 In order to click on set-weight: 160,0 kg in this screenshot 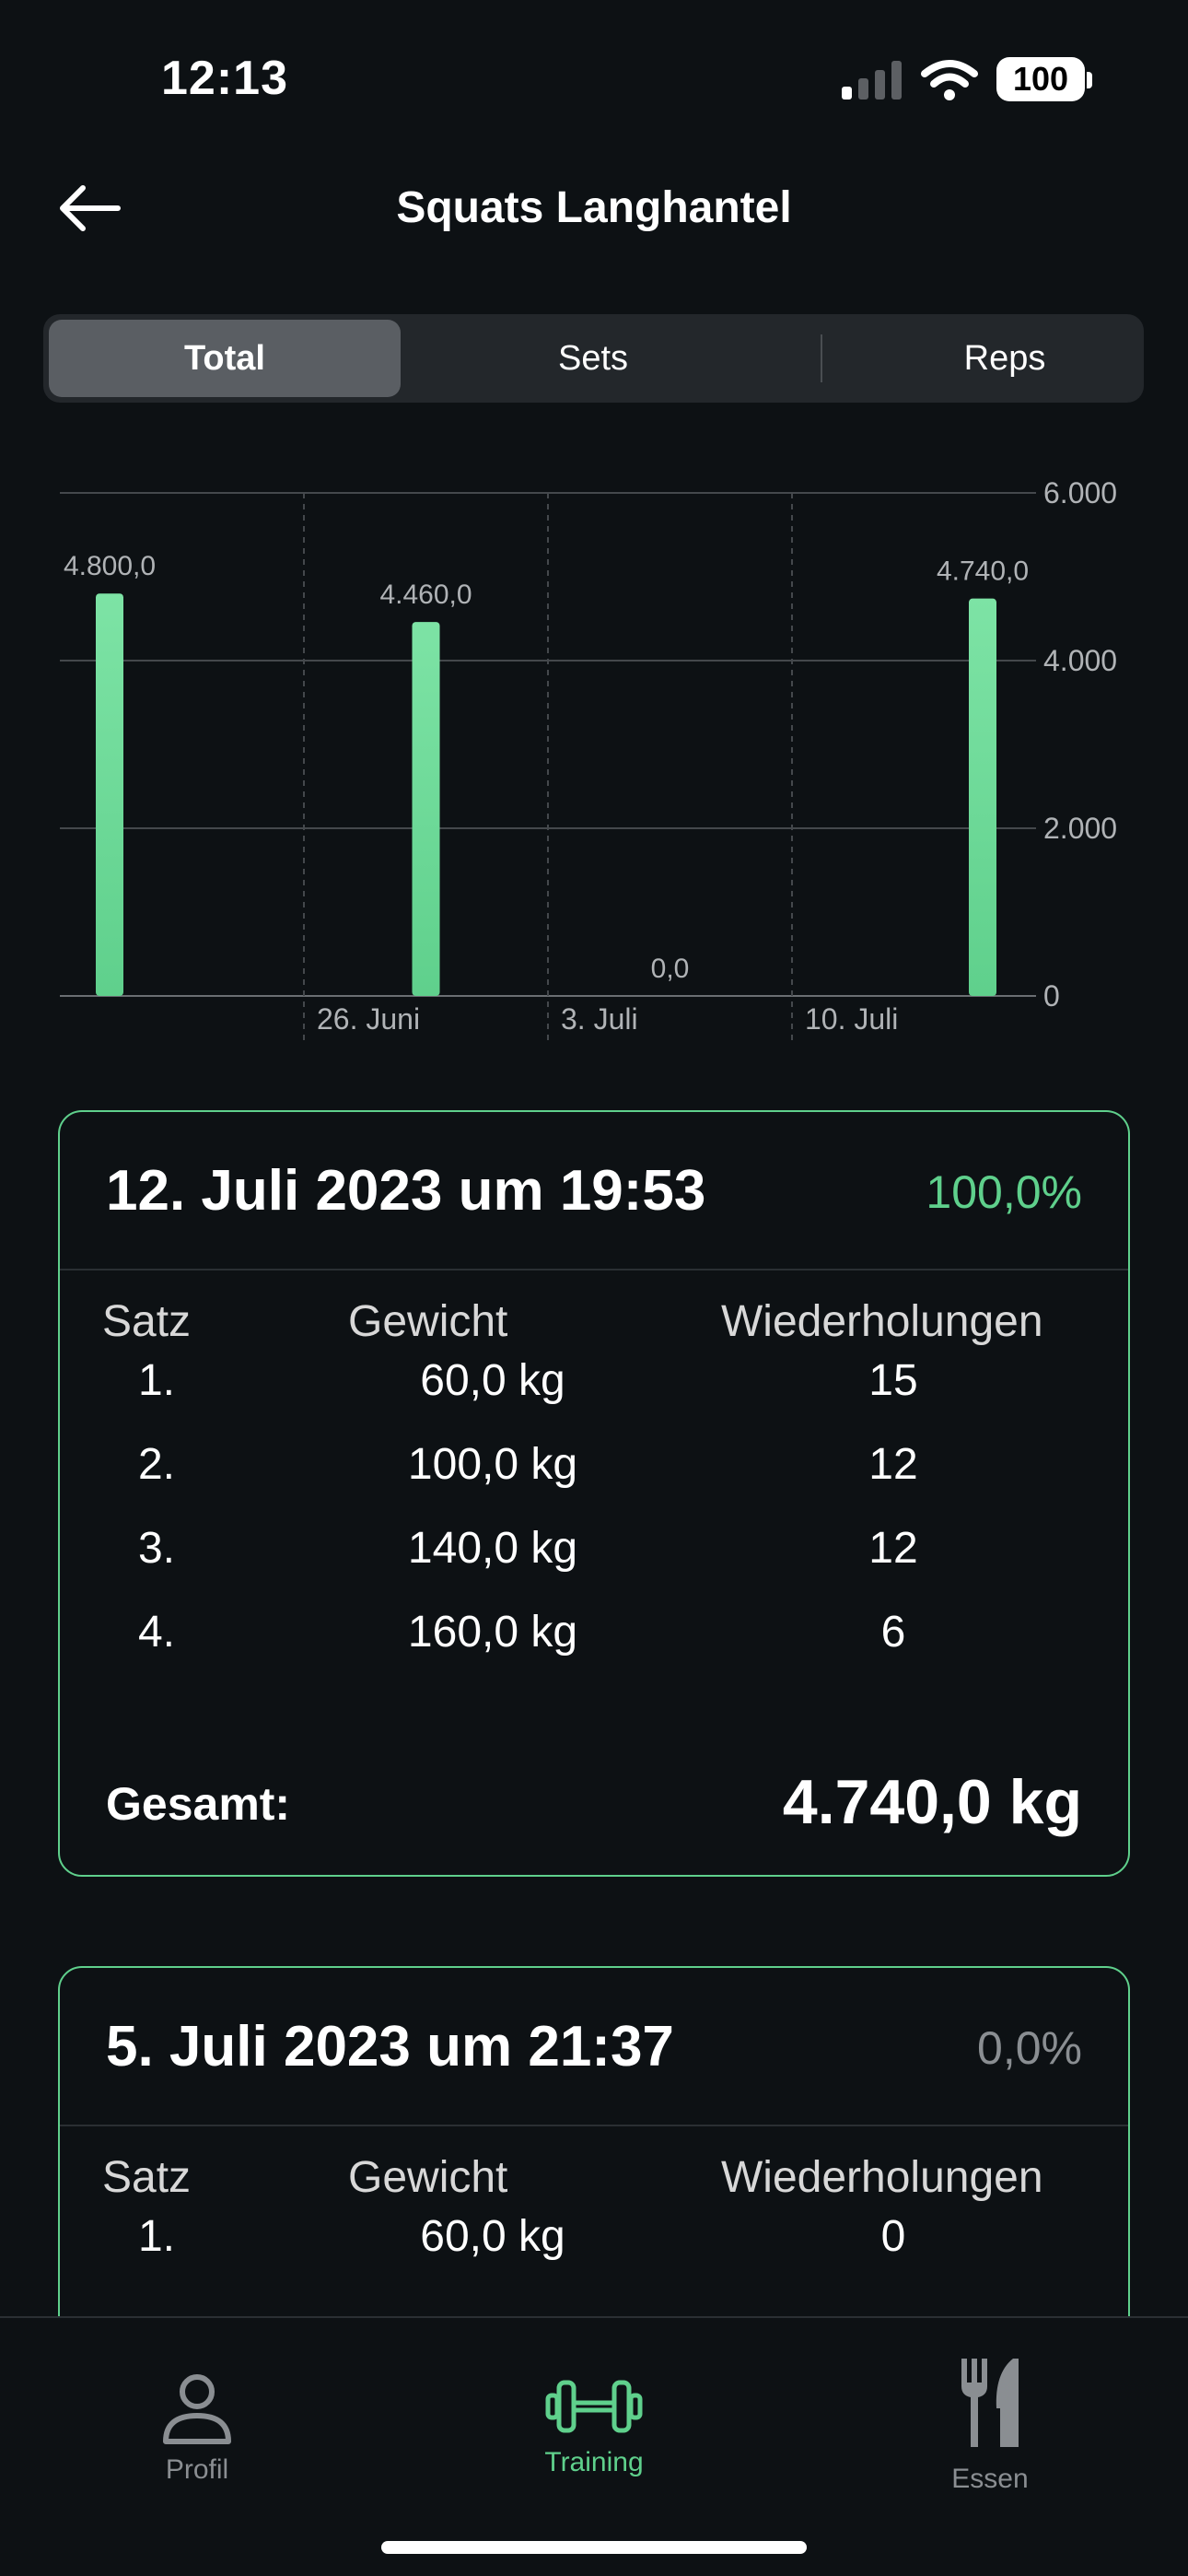, I will do `click(493, 1632)`.